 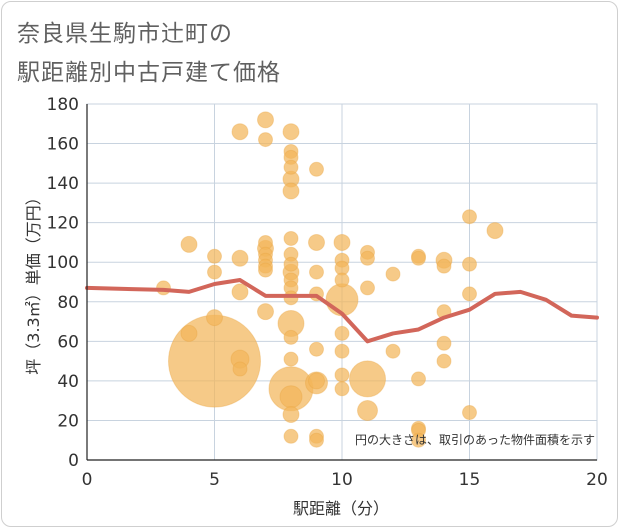 What do you see at coordinates (63, 145) in the screenshot?
I see `y-tick-label: 160` at bounding box center [63, 145].